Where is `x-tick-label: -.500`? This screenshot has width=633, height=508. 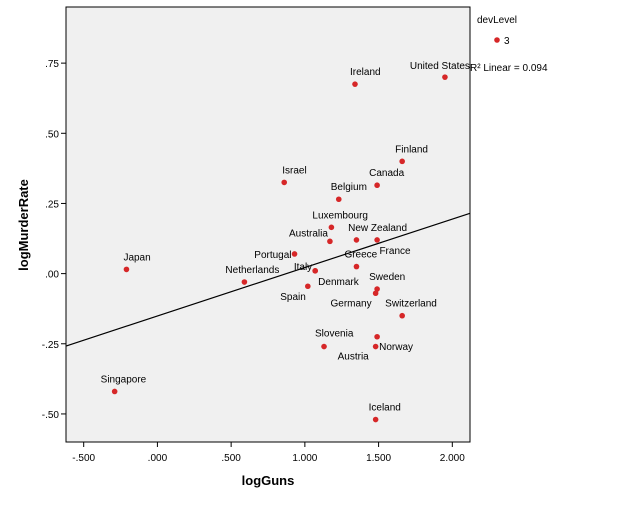
x-tick-label: -.500 is located at coordinates (83, 458).